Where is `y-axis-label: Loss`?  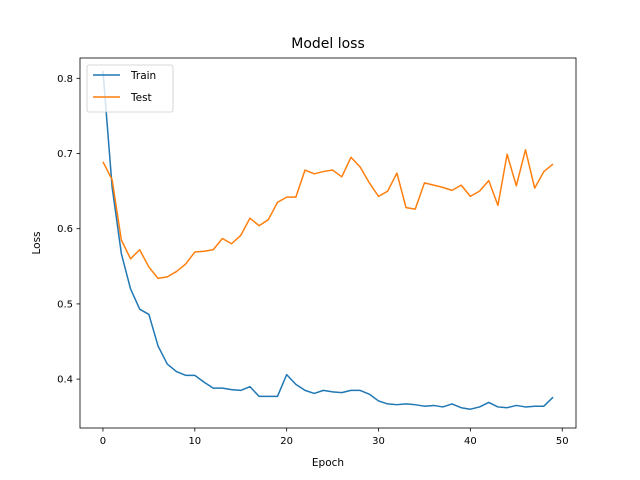 y-axis-label: Loss is located at coordinates (37, 242).